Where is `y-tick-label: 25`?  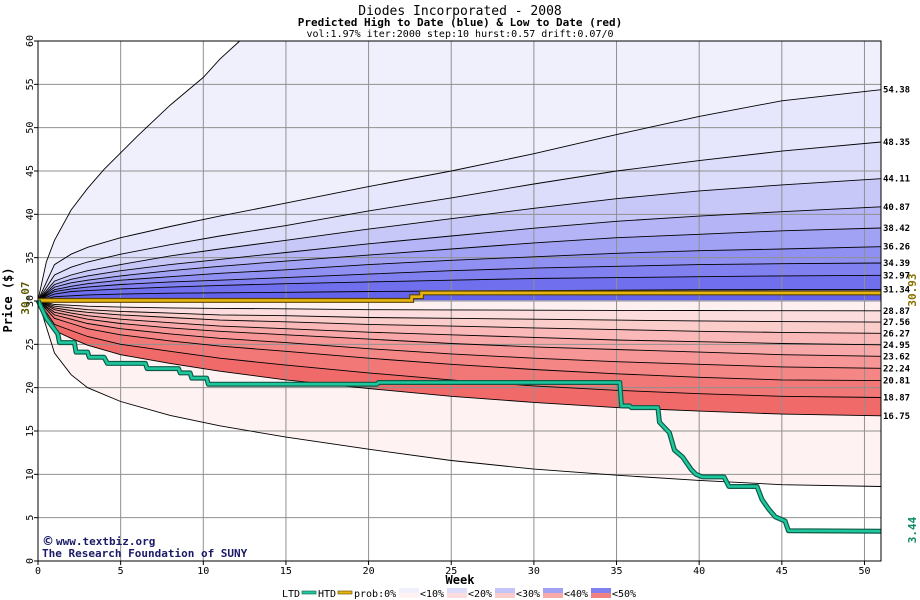
y-tick-label: 25 is located at coordinates (30, 344).